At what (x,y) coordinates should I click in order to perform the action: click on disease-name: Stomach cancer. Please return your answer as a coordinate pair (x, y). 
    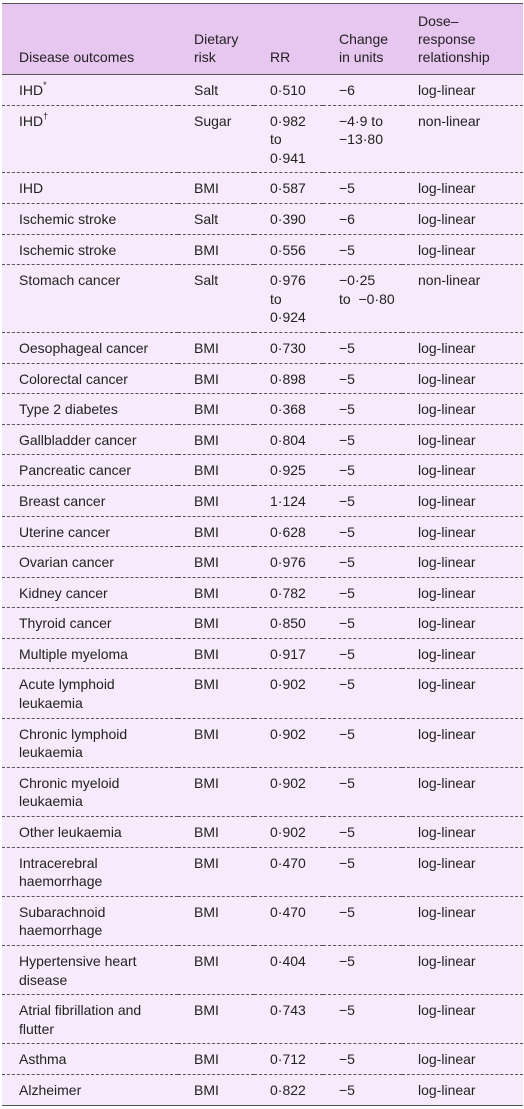
    Looking at the image, I should click on (70, 280).